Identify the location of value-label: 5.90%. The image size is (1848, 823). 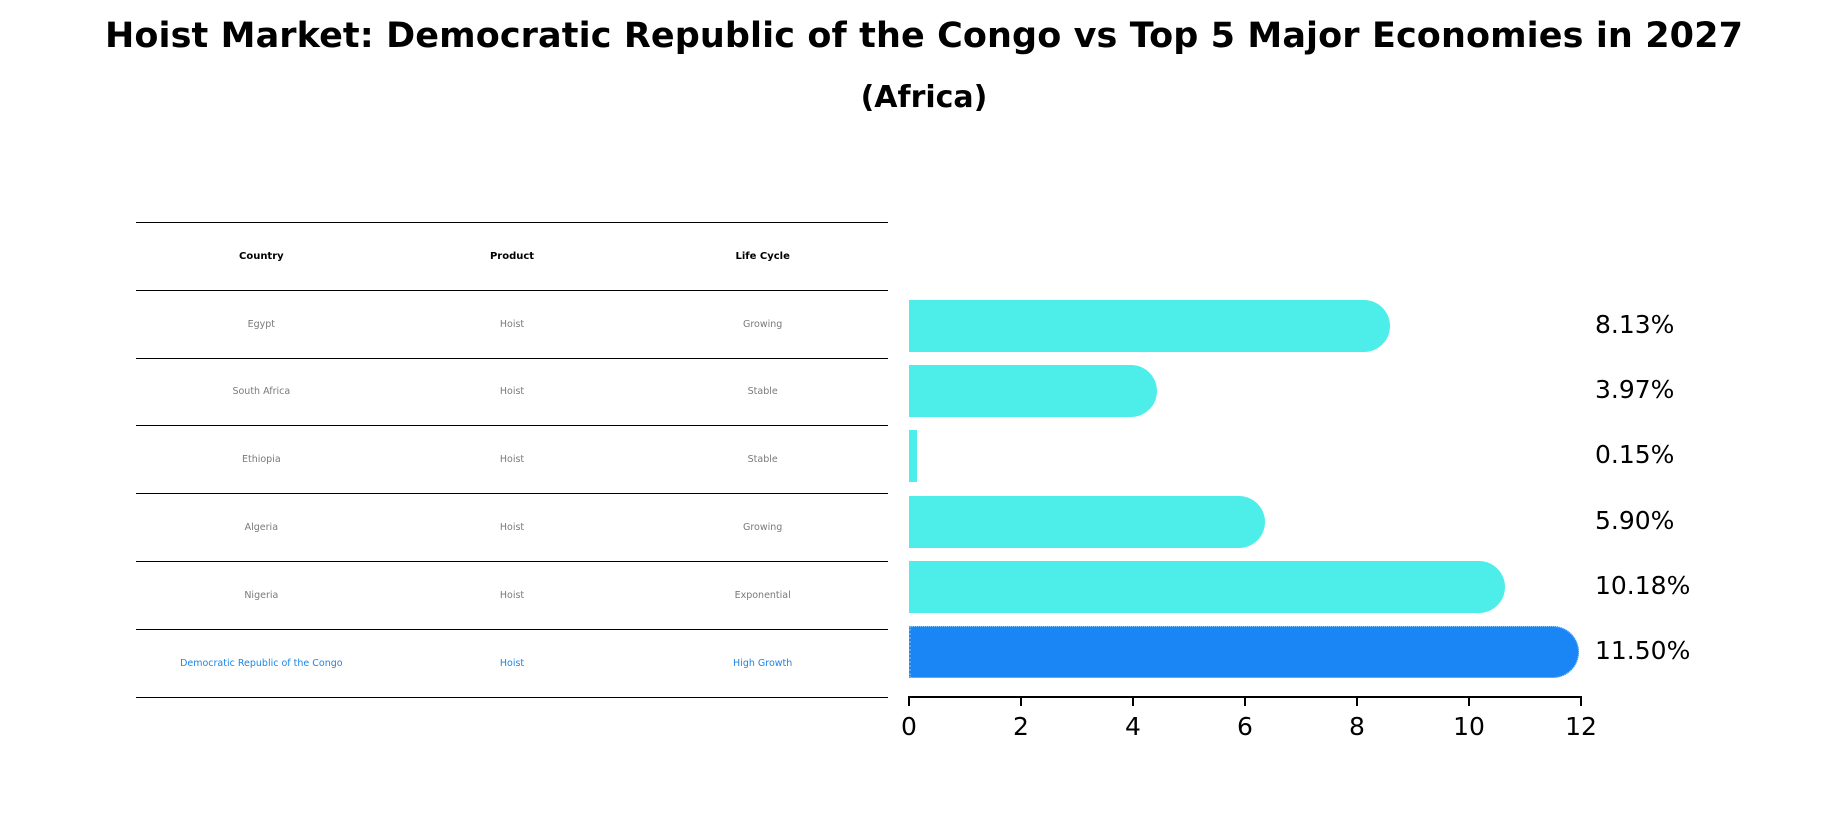
(1635, 520).